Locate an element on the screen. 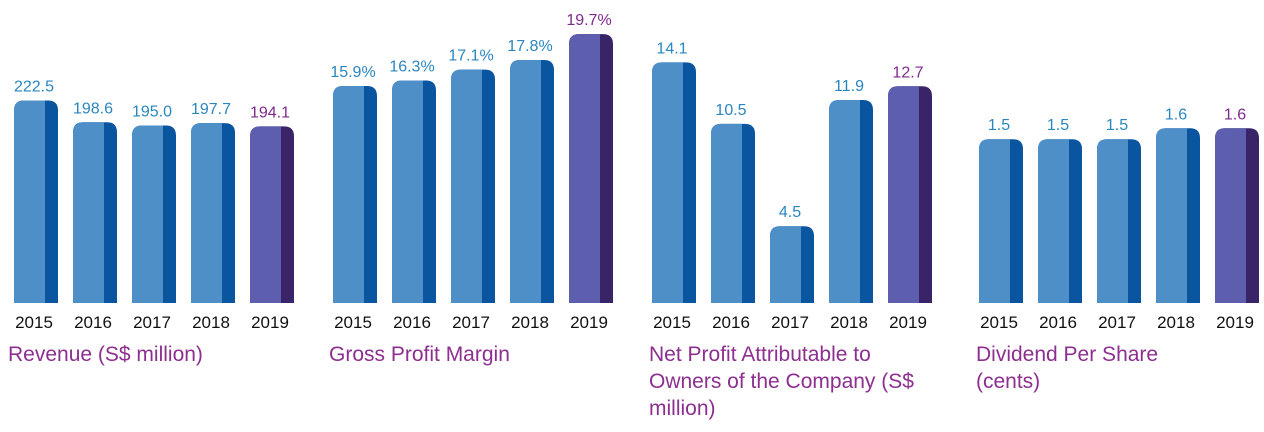 This screenshot has height=432, width=1264. chart-title: Revenue (S$ million) is located at coordinates (105, 354).